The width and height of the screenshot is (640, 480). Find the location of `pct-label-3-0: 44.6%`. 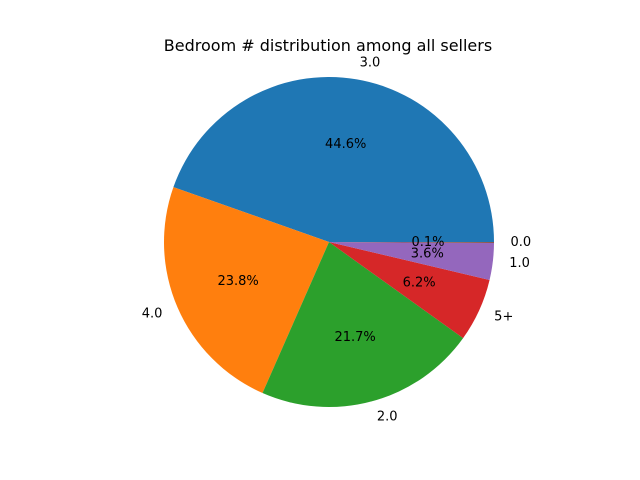

pct-label-3-0: 44.6% is located at coordinates (345, 144).